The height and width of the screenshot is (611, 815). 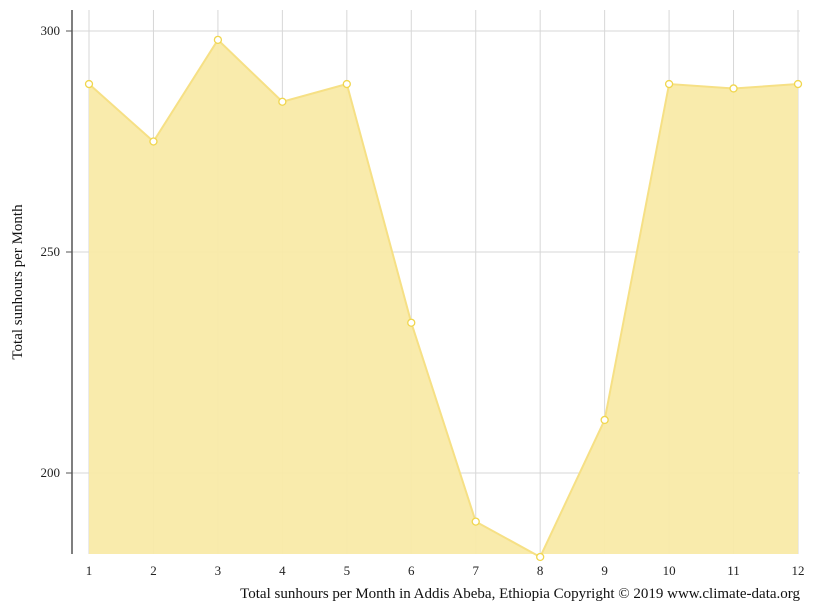 What do you see at coordinates (218, 570) in the screenshot?
I see `x-tick-label: 3` at bounding box center [218, 570].